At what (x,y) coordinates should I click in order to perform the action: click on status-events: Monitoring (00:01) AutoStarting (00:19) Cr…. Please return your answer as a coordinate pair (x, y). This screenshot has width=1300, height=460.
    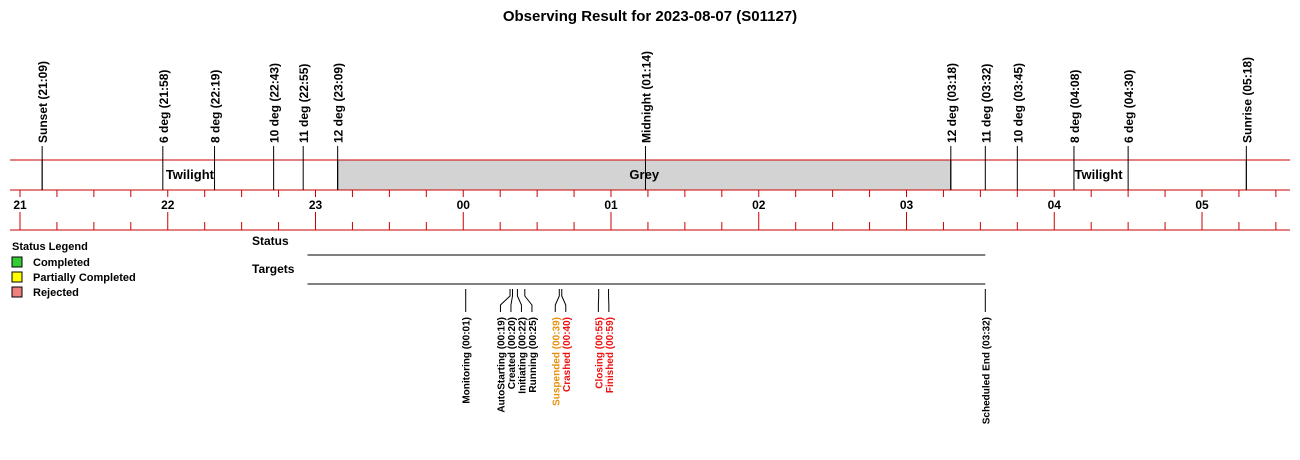
    Looking at the image, I should click on (727, 356).